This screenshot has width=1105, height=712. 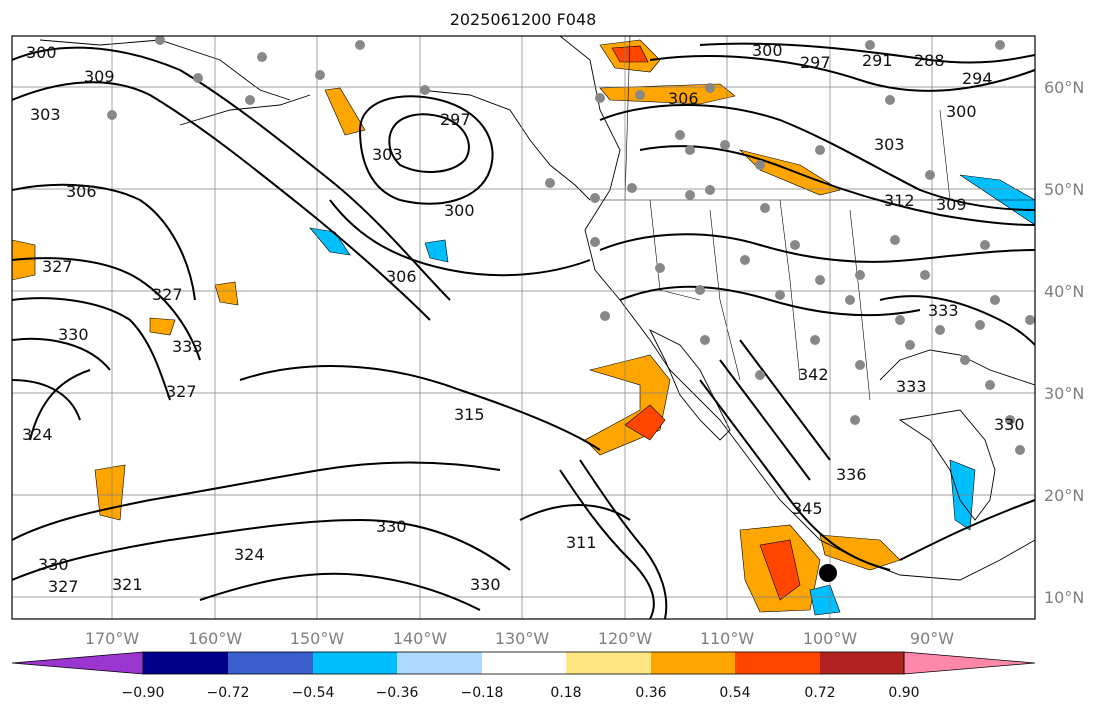 I want to click on colorbar-extend-high, so click(x=969, y=663).